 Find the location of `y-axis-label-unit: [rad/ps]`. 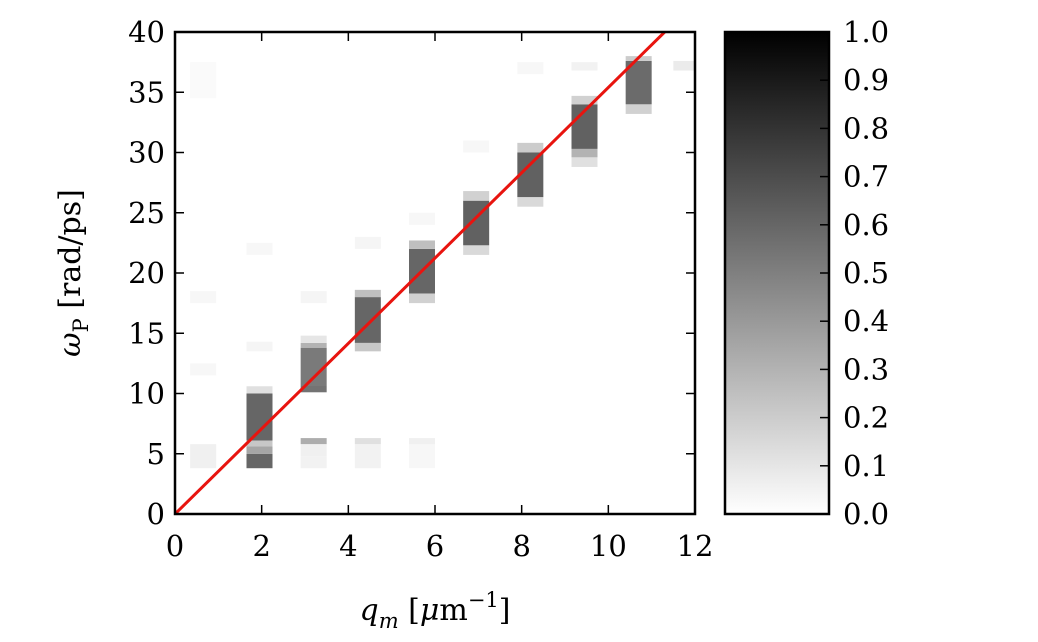

y-axis-label-unit: [rad/ps] is located at coordinates (70, 253).